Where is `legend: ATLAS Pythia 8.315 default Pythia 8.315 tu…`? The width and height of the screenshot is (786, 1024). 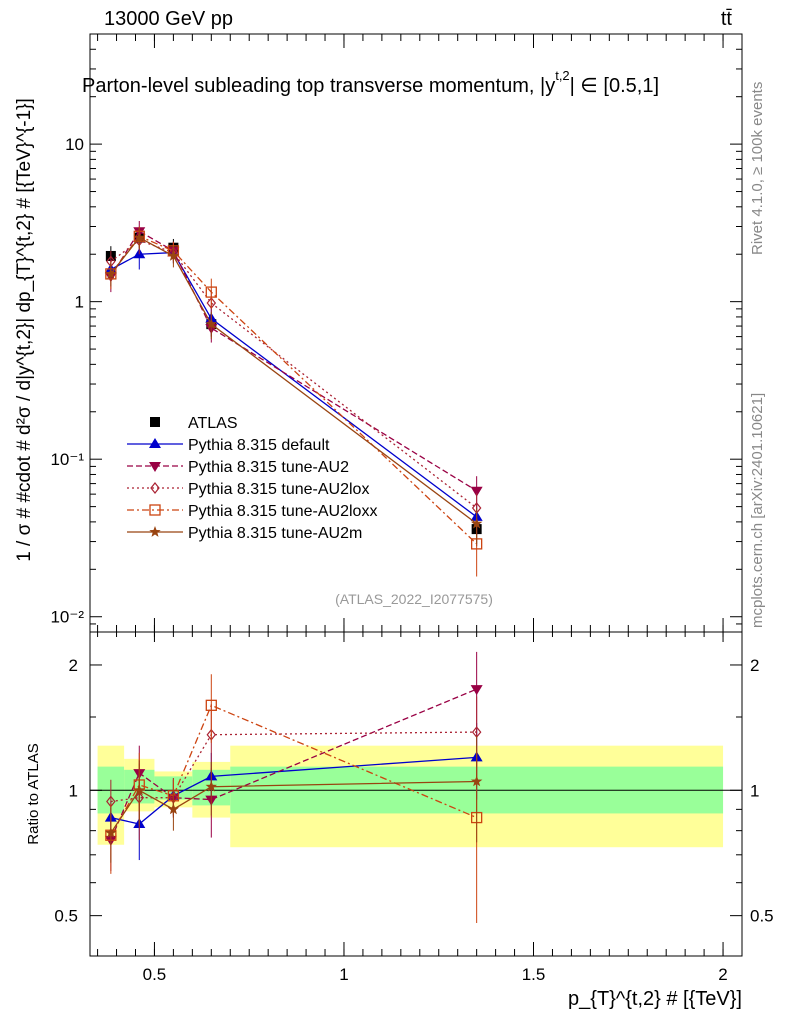 legend: ATLAS Pythia 8.315 default Pythia 8.315 tu… is located at coordinates (252, 478).